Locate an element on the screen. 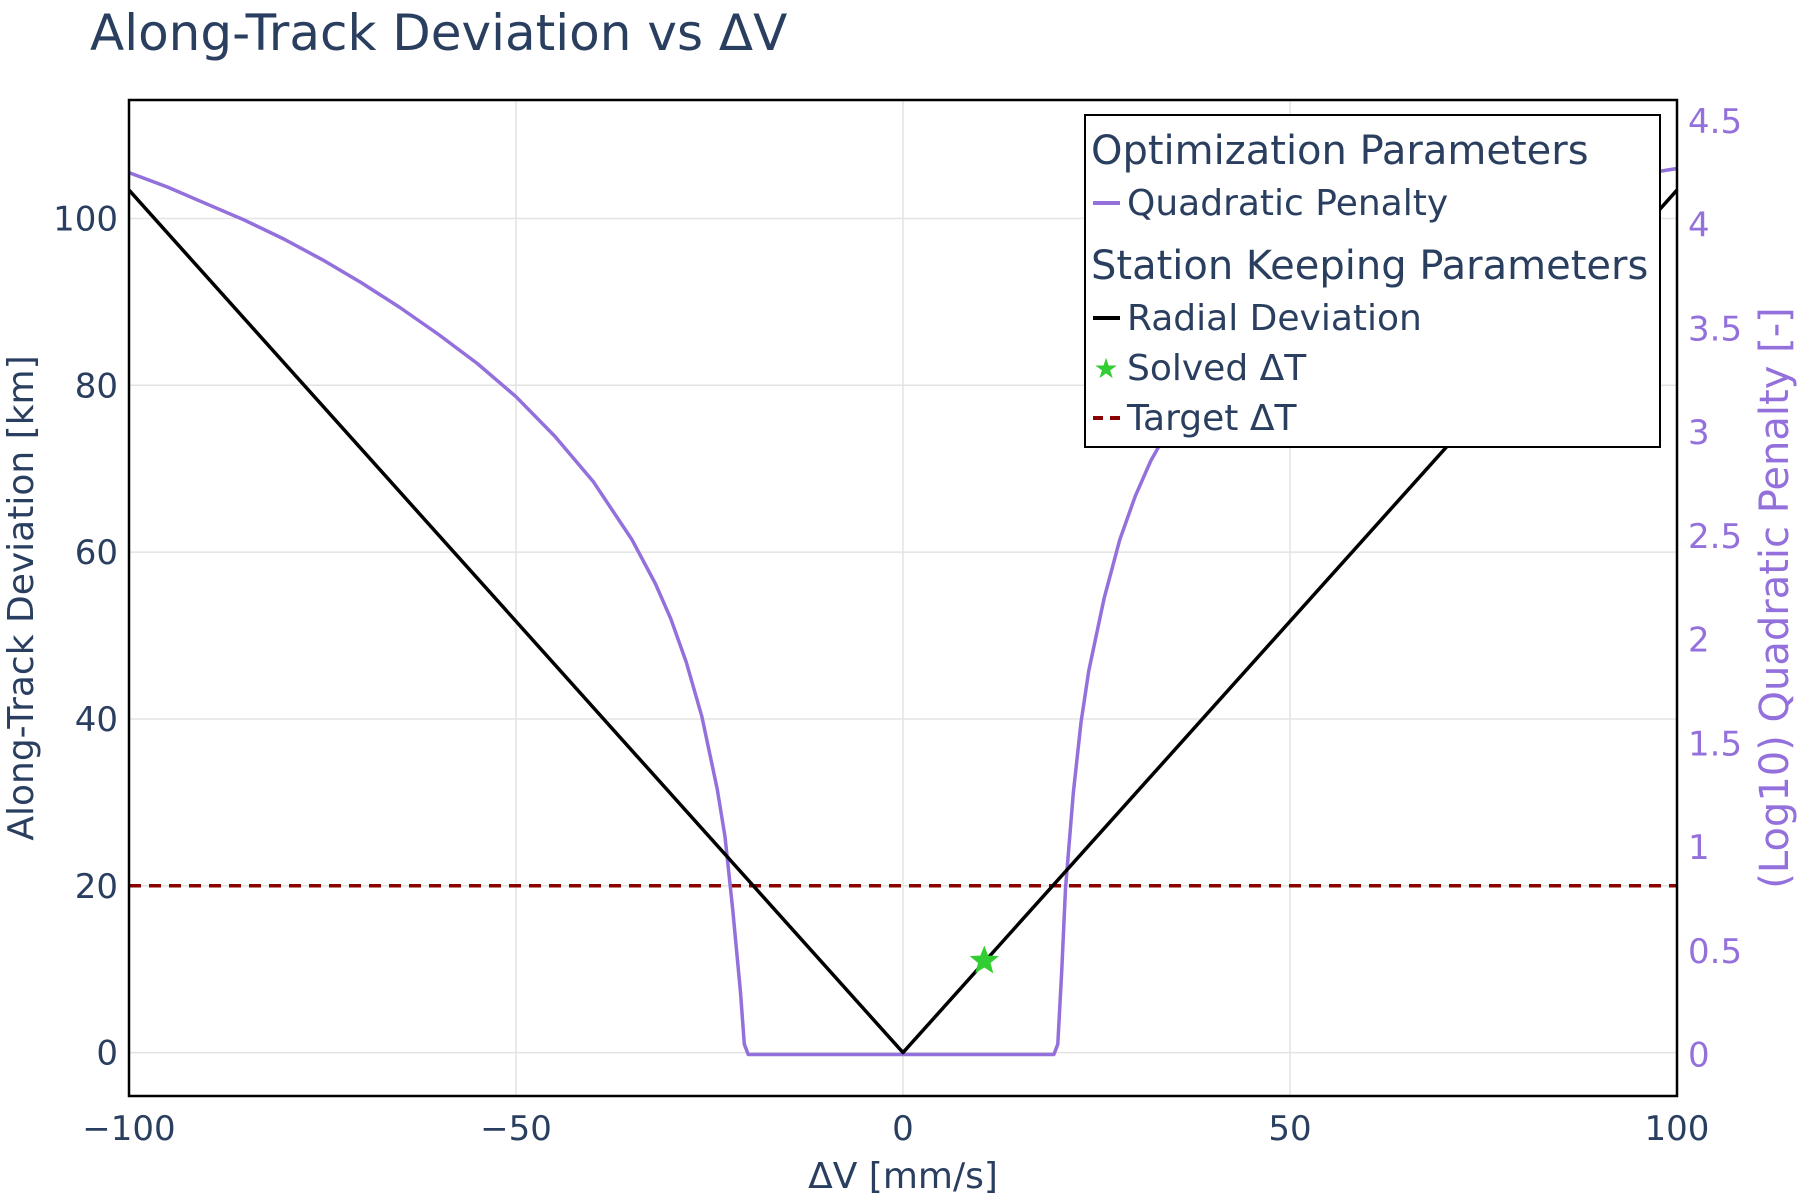 Image resolution: width=1800 pixels, height=1200 pixels. y2-tick-label: 1 is located at coordinates (1699, 848).